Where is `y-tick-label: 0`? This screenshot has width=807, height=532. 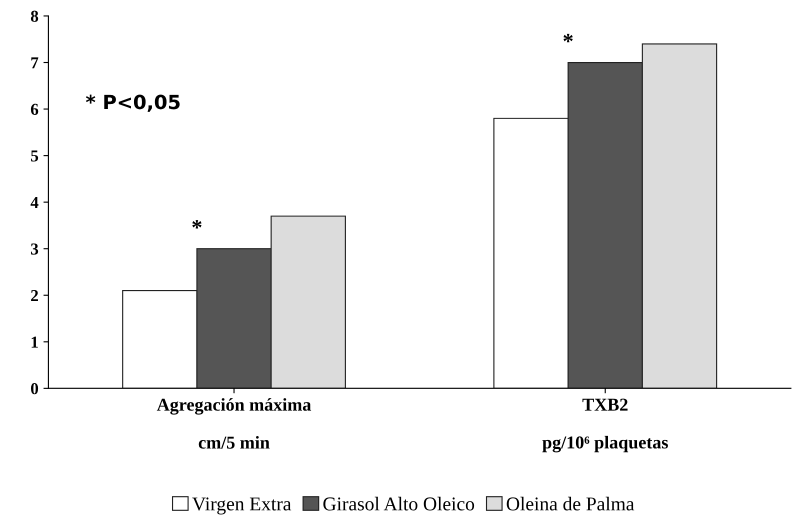 y-tick-label: 0 is located at coordinates (34, 388).